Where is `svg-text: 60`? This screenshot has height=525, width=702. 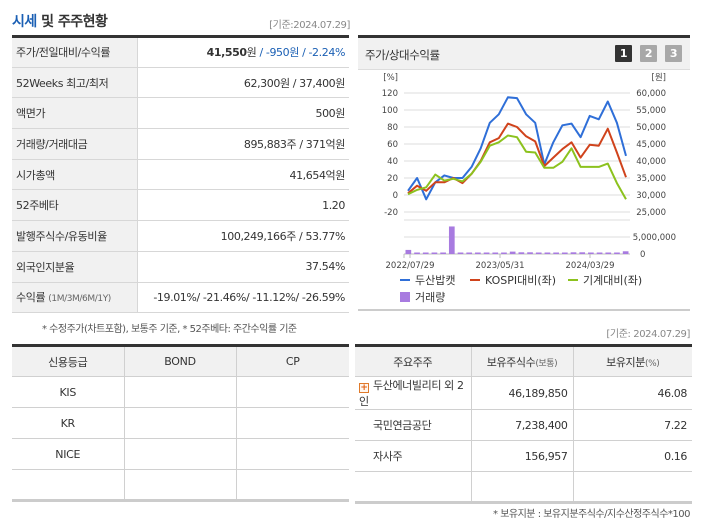
svg-text: 60 is located at coordinates (392, 145).